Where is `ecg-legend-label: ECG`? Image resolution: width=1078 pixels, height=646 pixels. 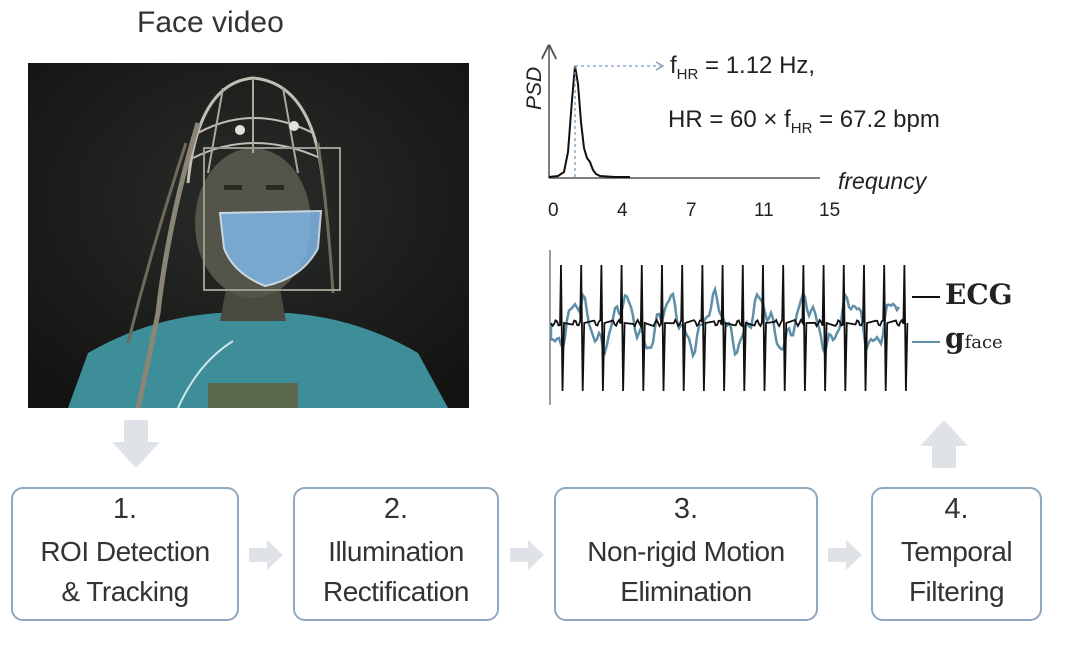 ecg-legend-label: ECG is located at coordinates (979, 294).